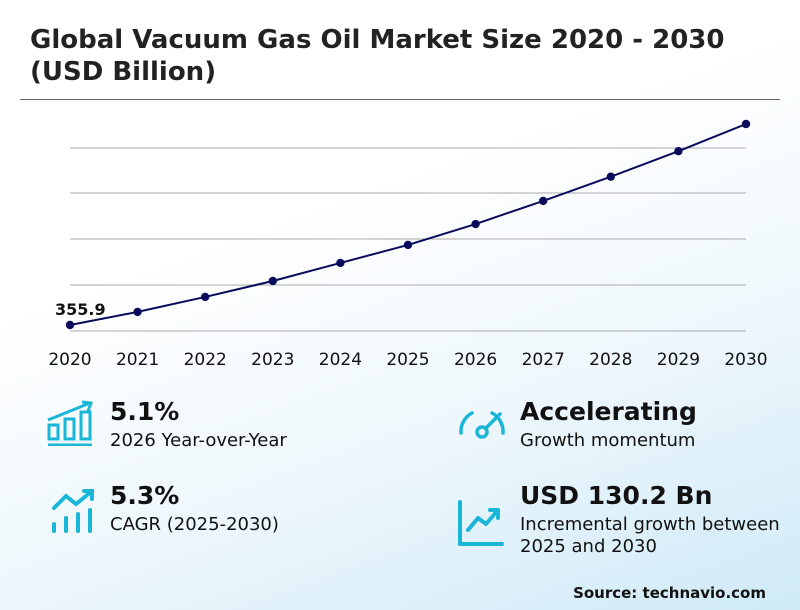 Image resolution: width=800 pixels, height=610 pixels. Describe the element at coordinates (616, 495) in the screenshot. I see `incremental-value: USD 130.2 Bn` at that location.